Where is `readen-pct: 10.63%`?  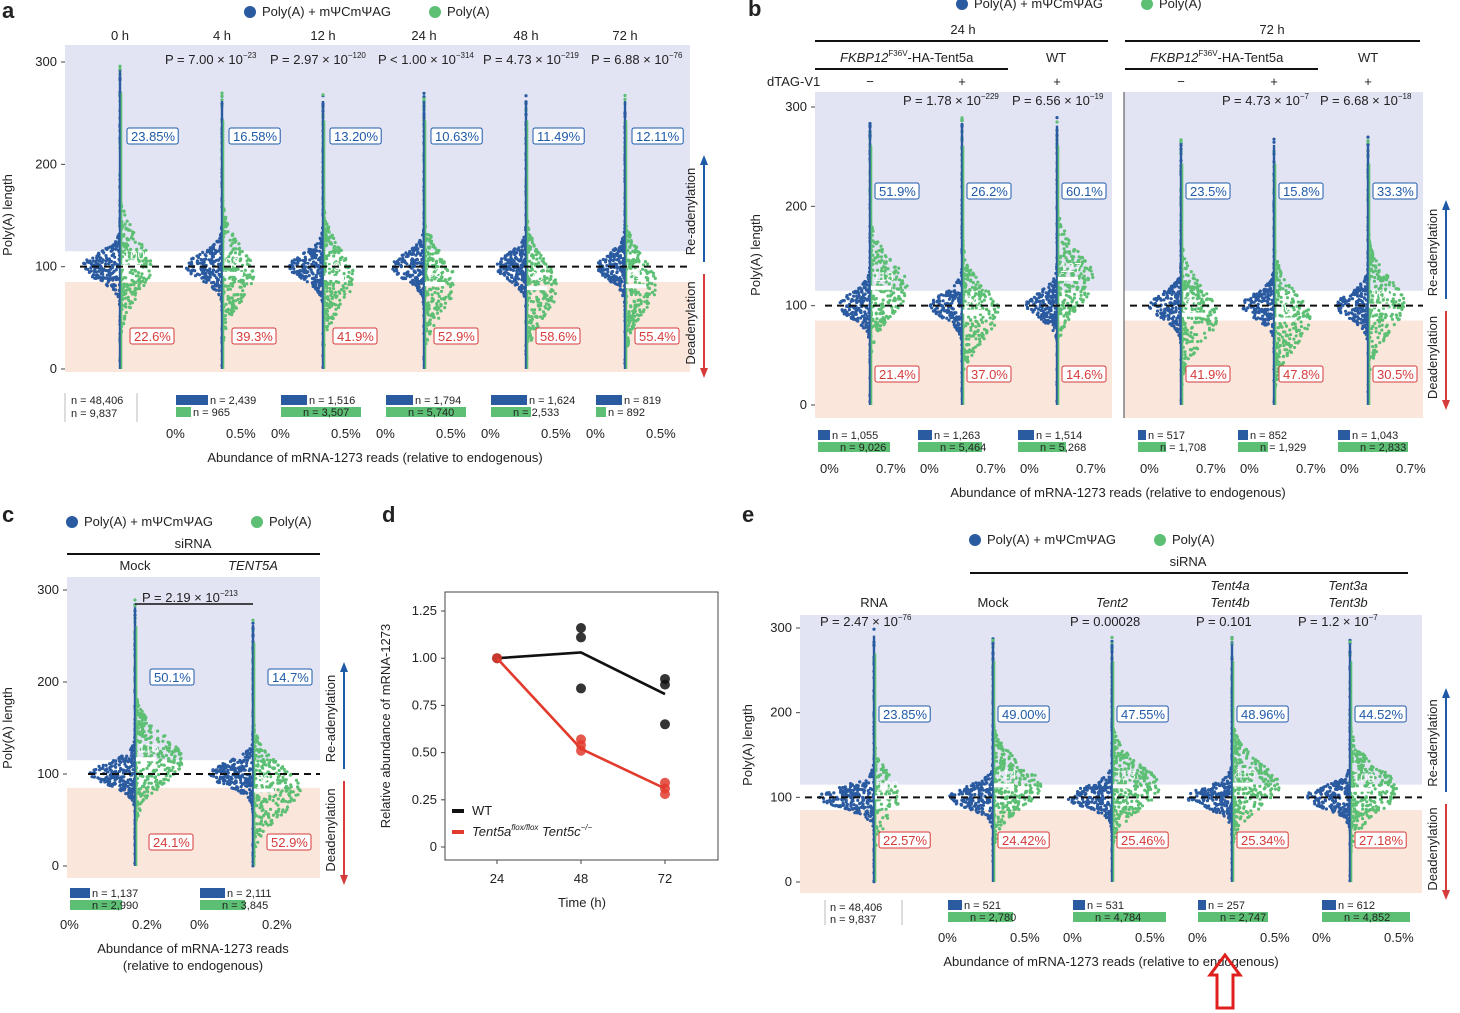
readen-pct: 10.63% is located at coordinates (457, 136).